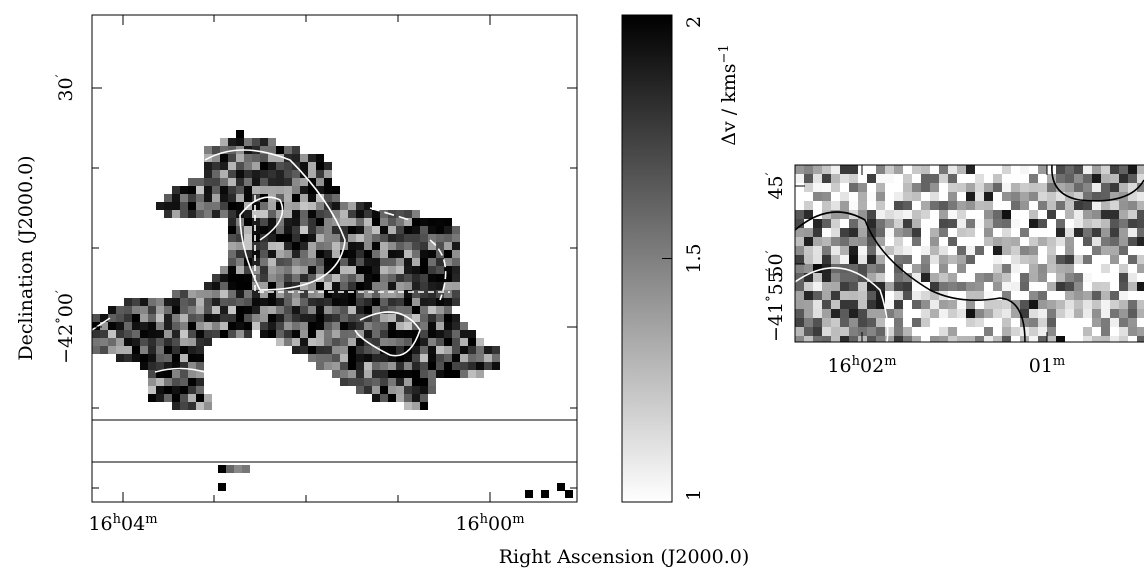 This screenshot has height=571, width=1144. I want to click on y-tick-label: −42°00′, so click(66, 327).